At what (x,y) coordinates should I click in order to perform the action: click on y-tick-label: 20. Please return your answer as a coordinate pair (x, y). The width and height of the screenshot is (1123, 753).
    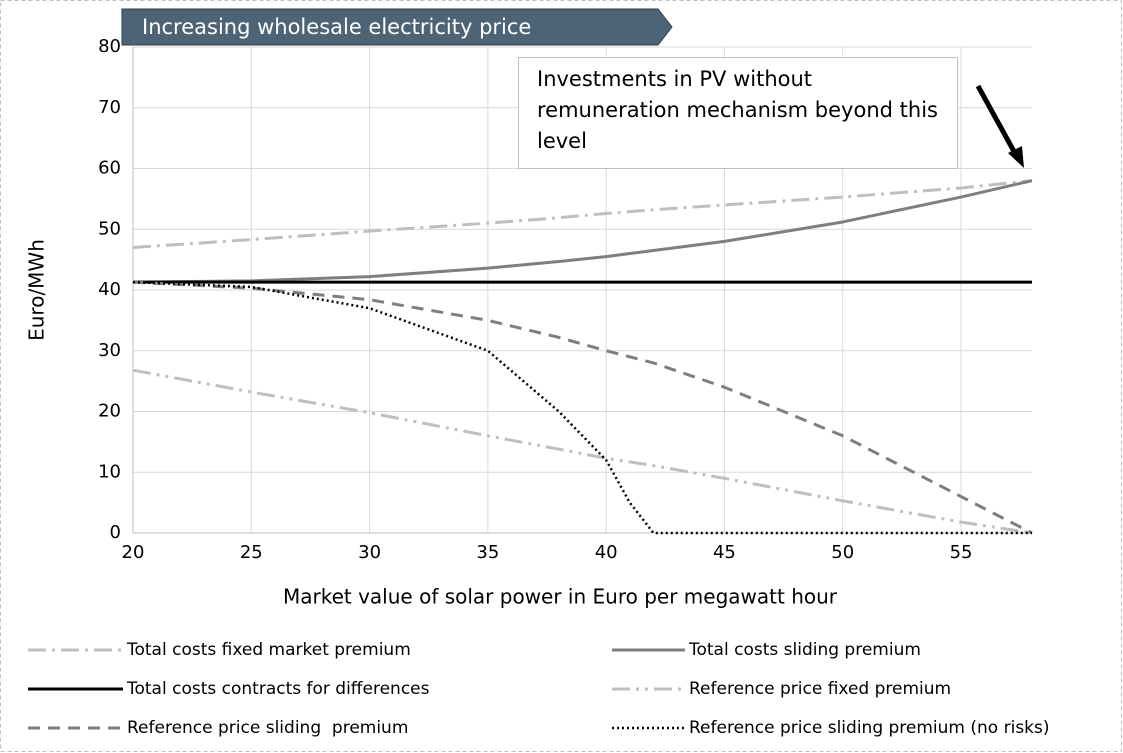
    Looking at the image, I should click on (109, 411).